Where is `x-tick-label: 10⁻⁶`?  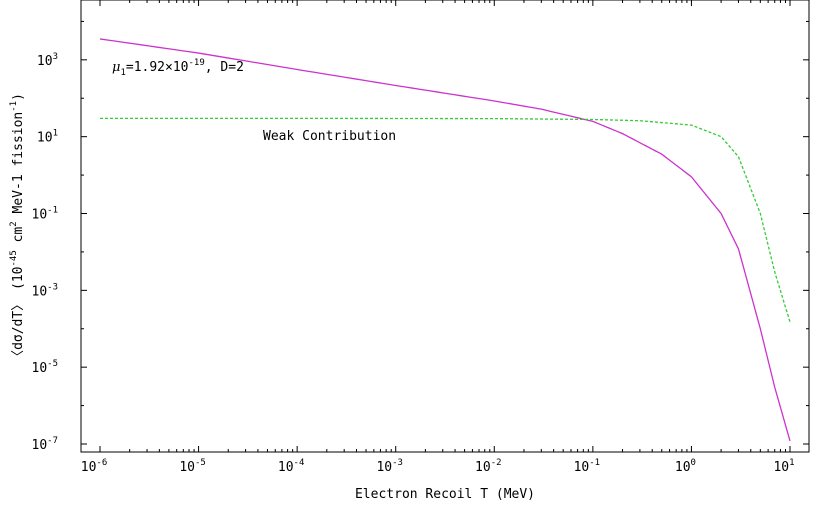
x-tick-label: 10⁻⁶ is located at coordinates (94, 466).